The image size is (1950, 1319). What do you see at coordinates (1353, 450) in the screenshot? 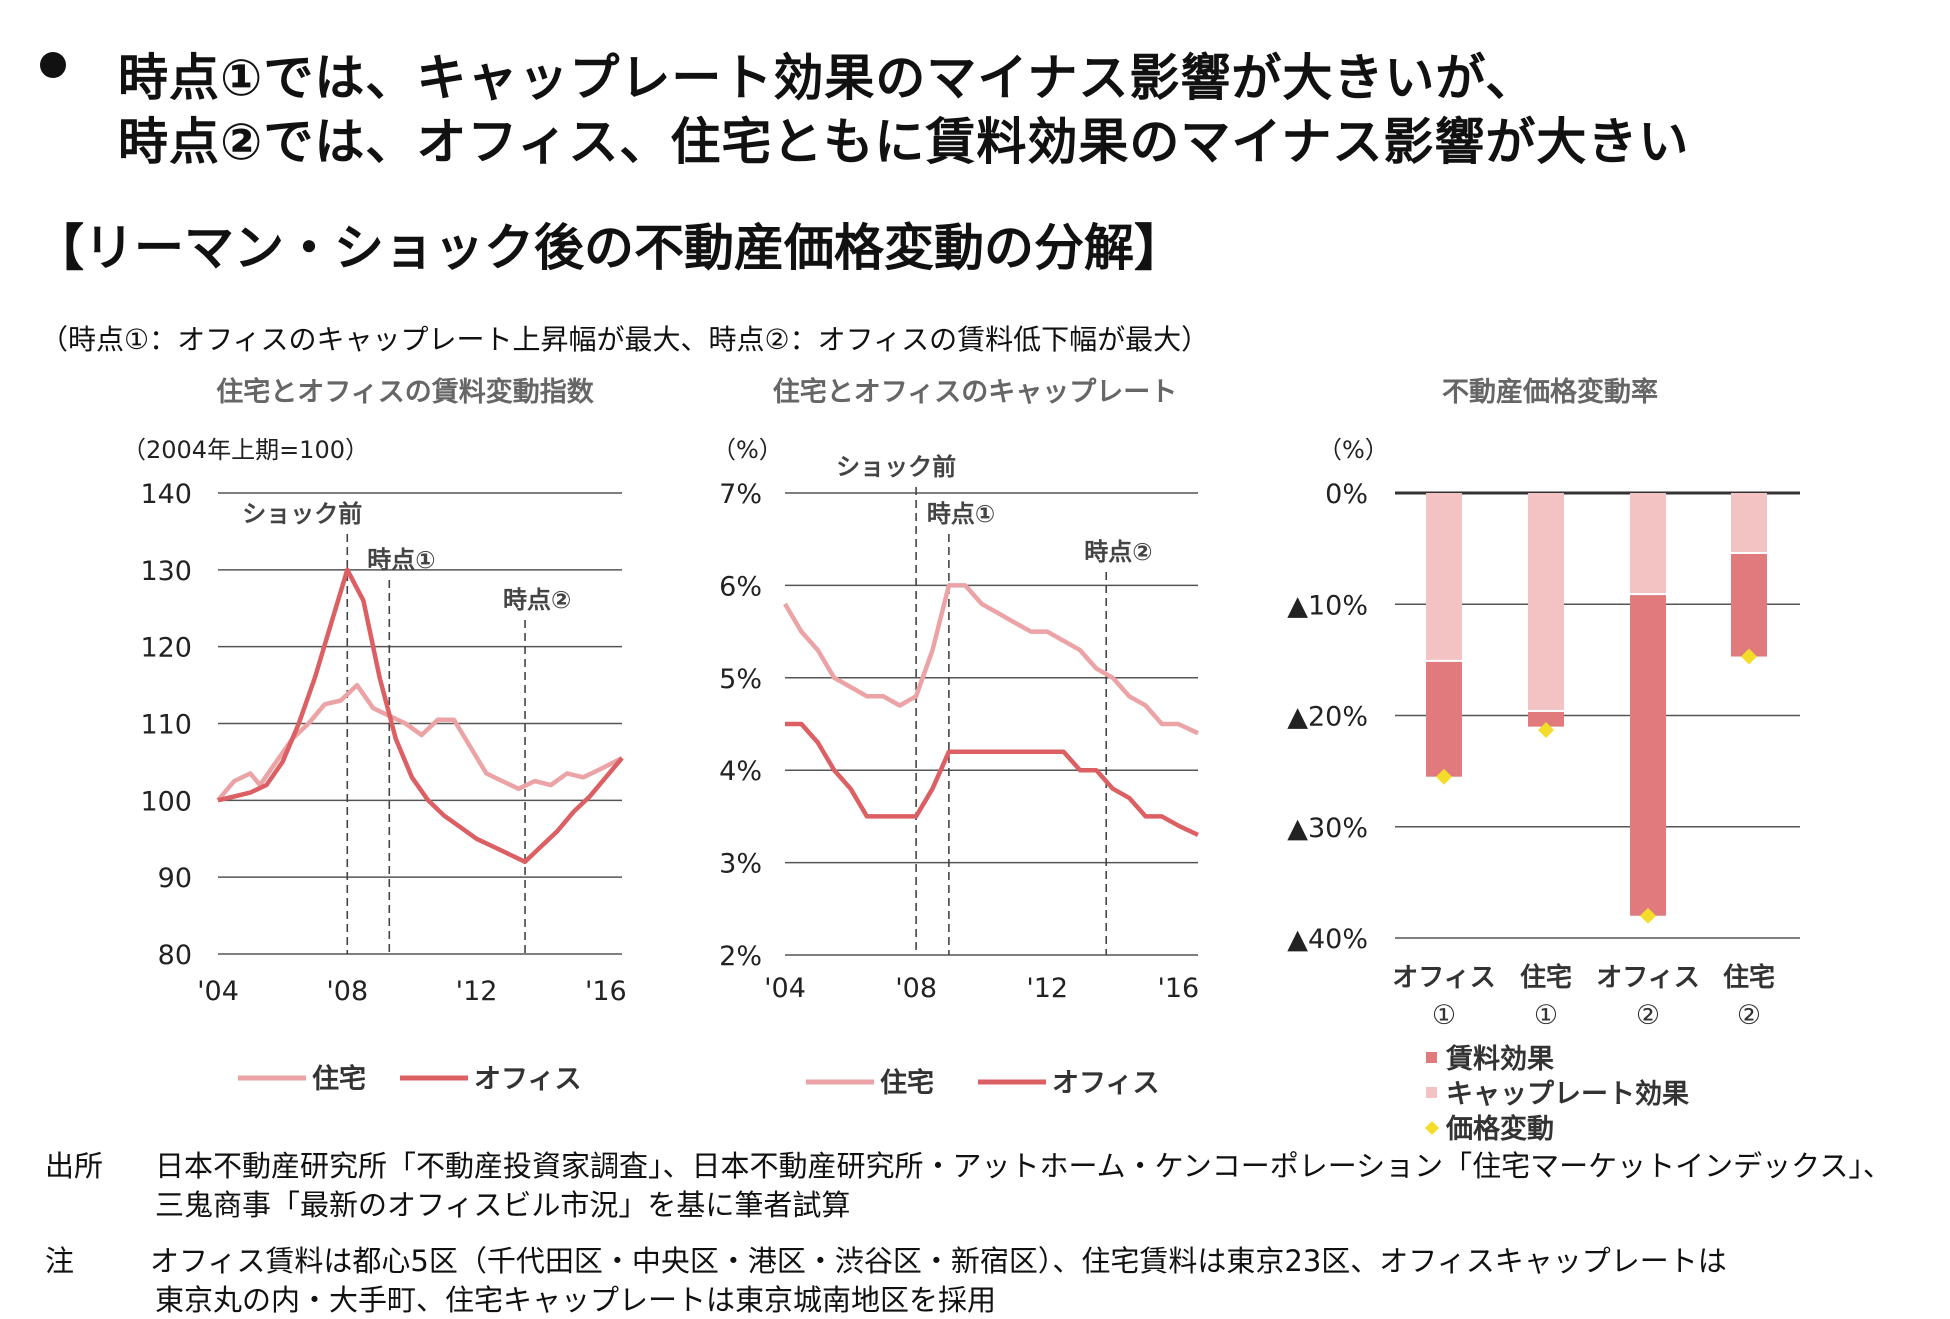
I see `chart3-unit-label: （%）` at bounding box center [1353, 450].